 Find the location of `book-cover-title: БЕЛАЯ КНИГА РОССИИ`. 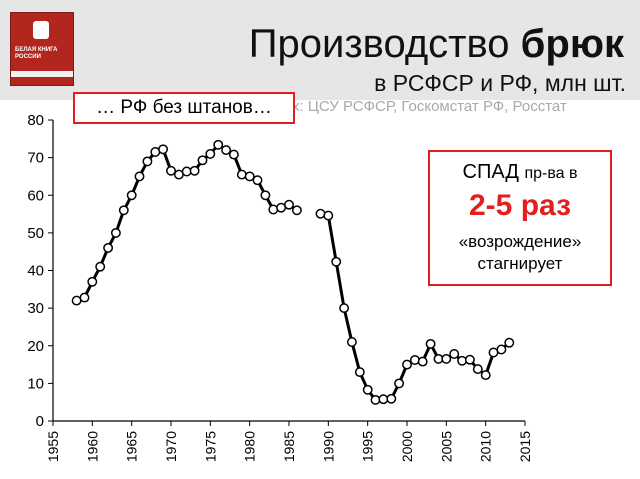

book-cover-title: БЕЛАЯ КНИГА РОССИИ is located at coordinates (36, 53).